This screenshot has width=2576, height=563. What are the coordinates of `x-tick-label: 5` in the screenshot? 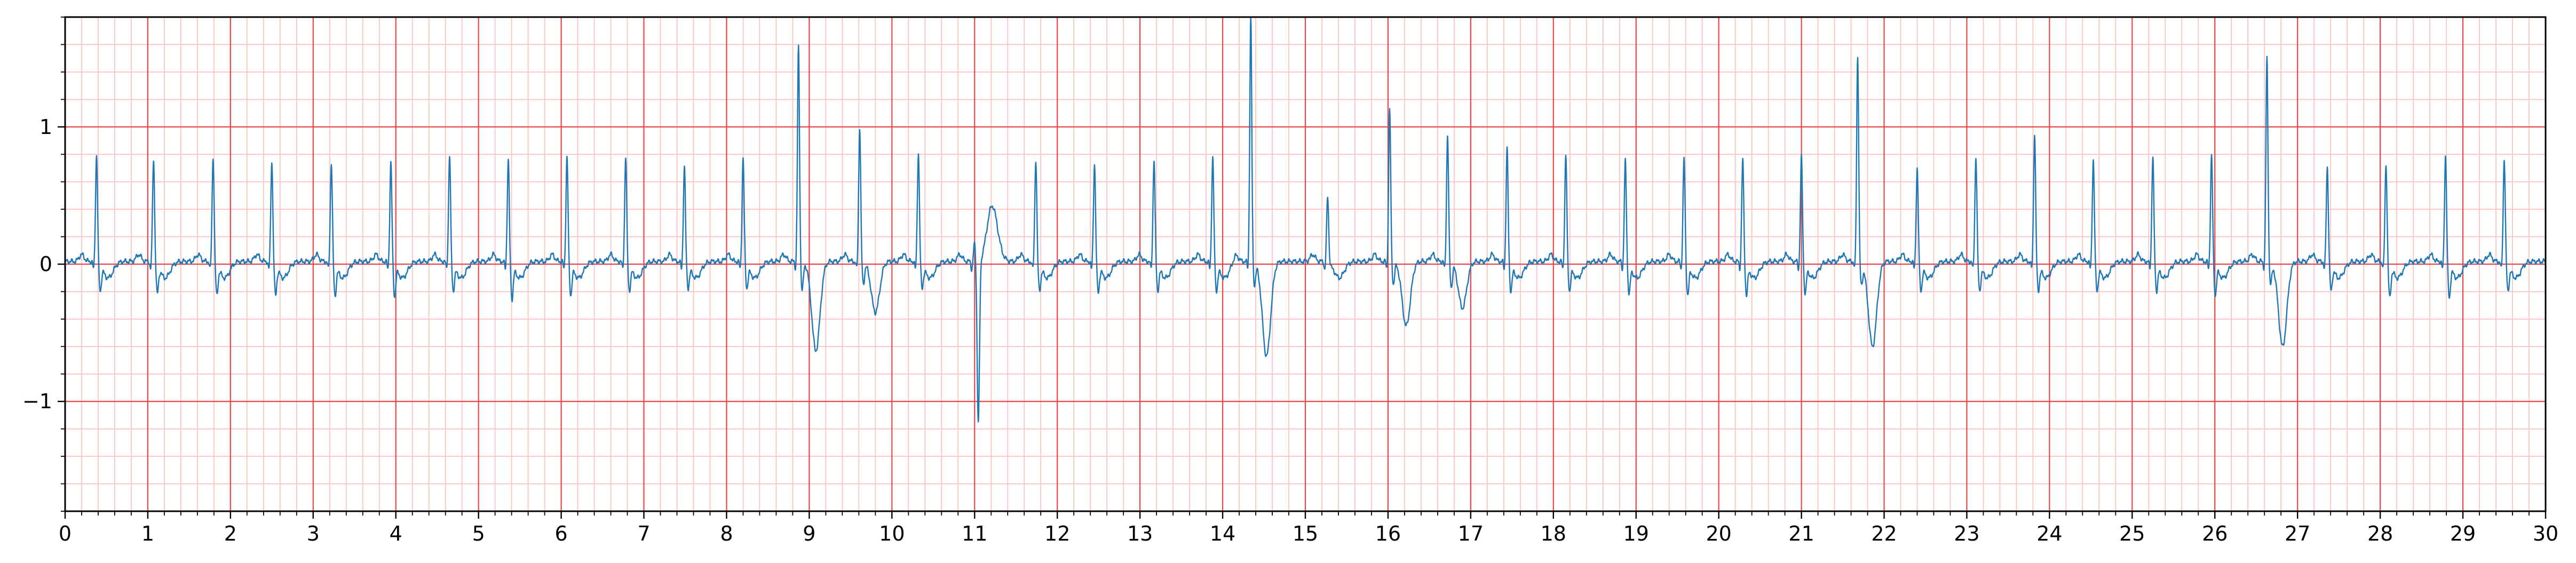 It's located at (478, 533).